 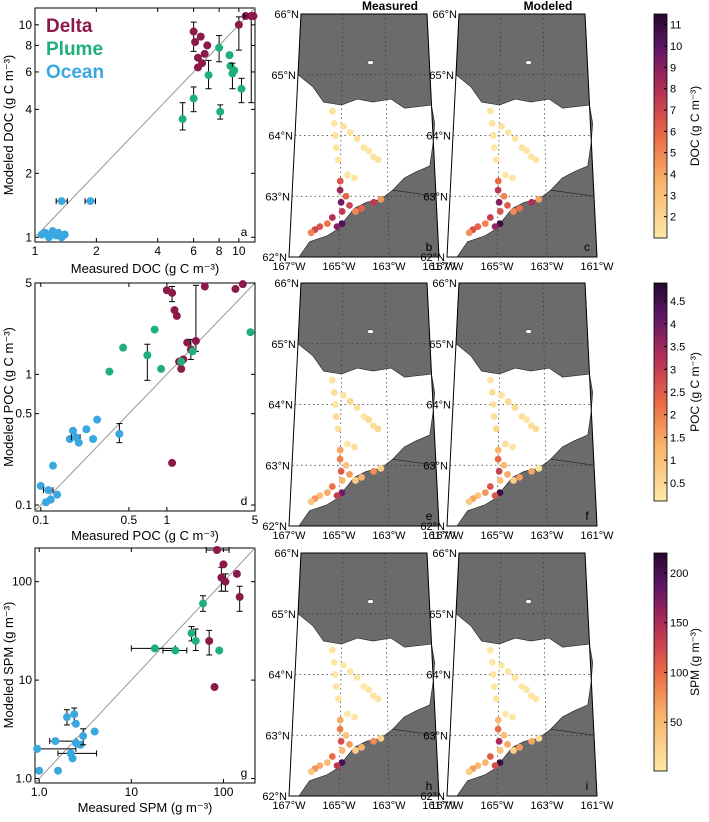 I want to click on colorbar-tick-label: 4.5, so click(x=677, y=302).